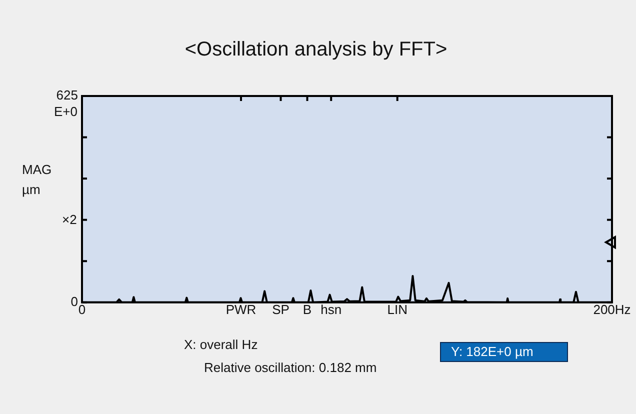  I want to click on x-tick-label: B, so click(307, 309).